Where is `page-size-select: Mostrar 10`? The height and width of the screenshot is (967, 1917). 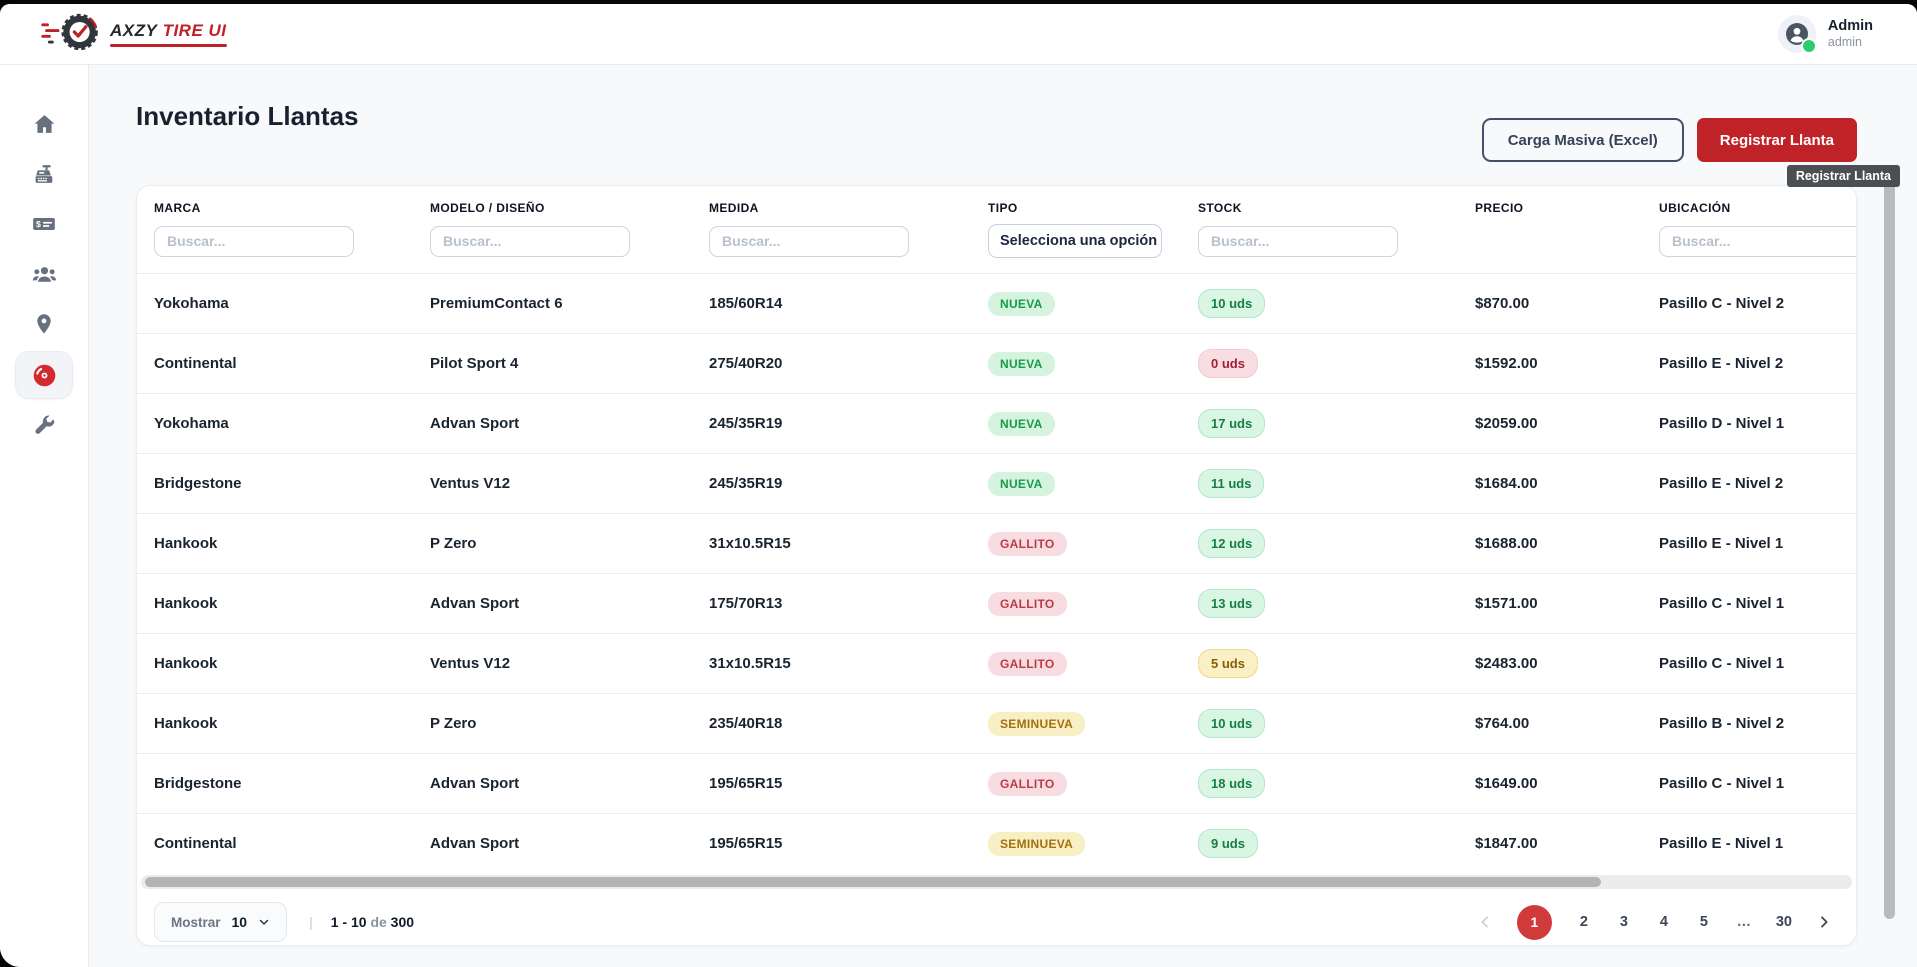 page-size-select: Mostrar 10 is located at coordinates (221, 922).